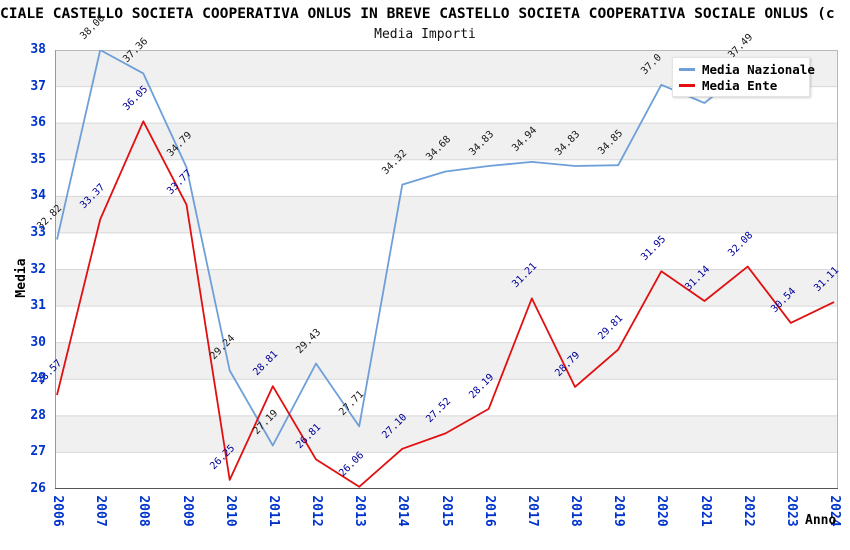 This screenshot has width=850, height=550. What do you see at coordinates (446, 511) in the screenshot?
I see `x-tick-label: 2015` at bounding box center [446, 511].